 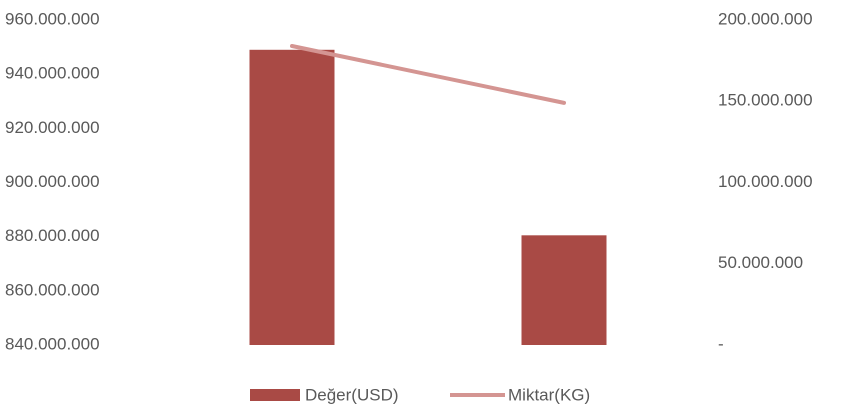 What do you see at coordinates (549, 394) in the screenshot?
I see `legend-label: Miktar(KG)` at bounding box center [549, 394].